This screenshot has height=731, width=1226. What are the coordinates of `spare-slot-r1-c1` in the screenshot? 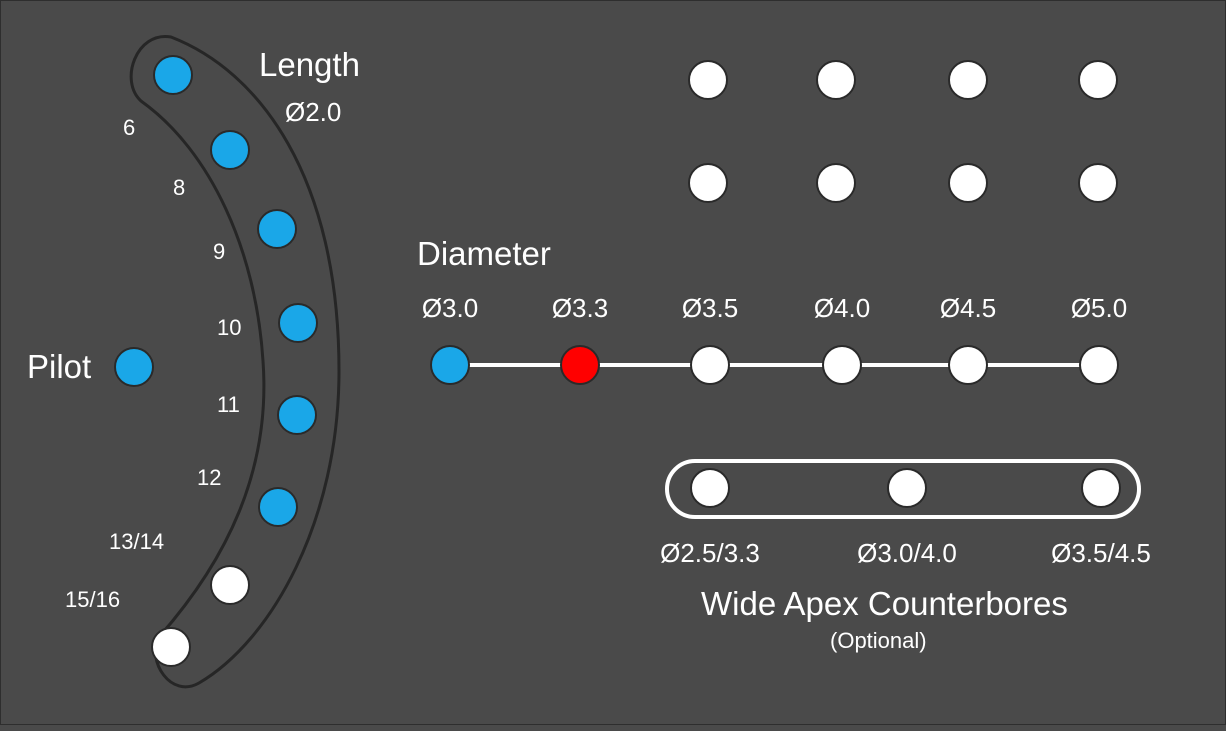 It's located at (708, 80).